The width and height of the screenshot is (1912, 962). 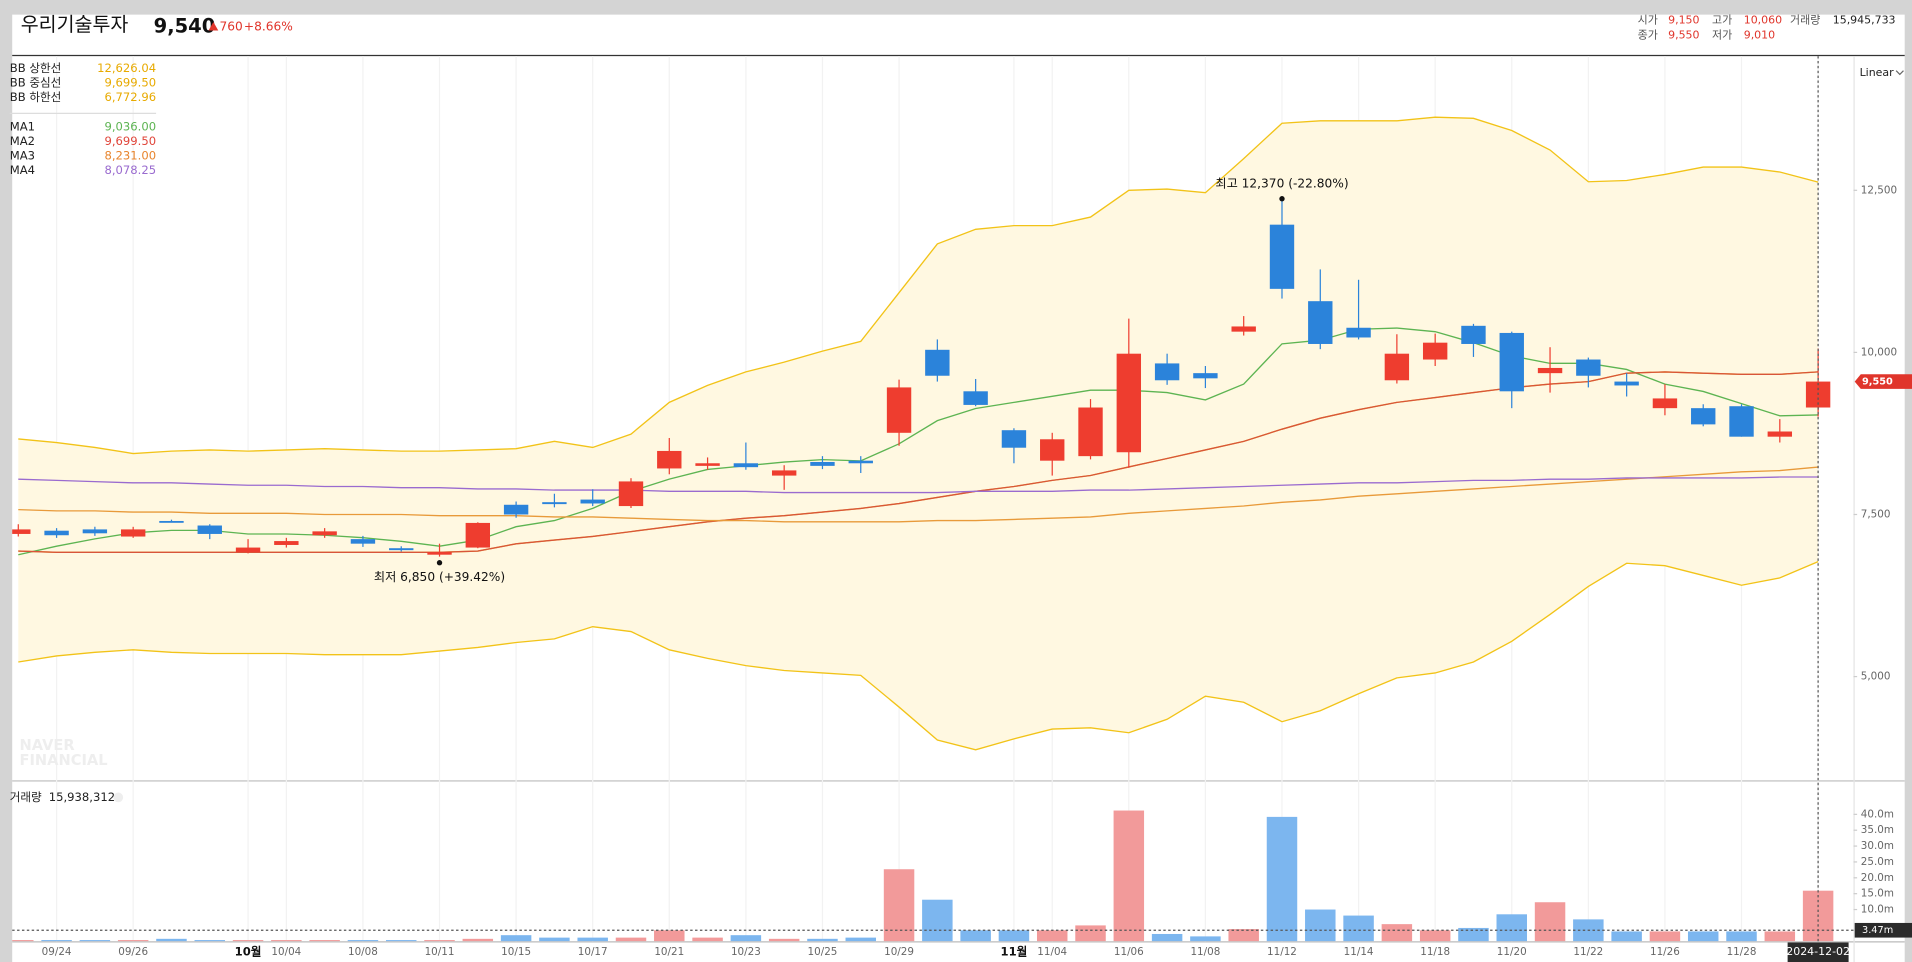 I want to click on scale-chevron, so click(x=1899, y=73).